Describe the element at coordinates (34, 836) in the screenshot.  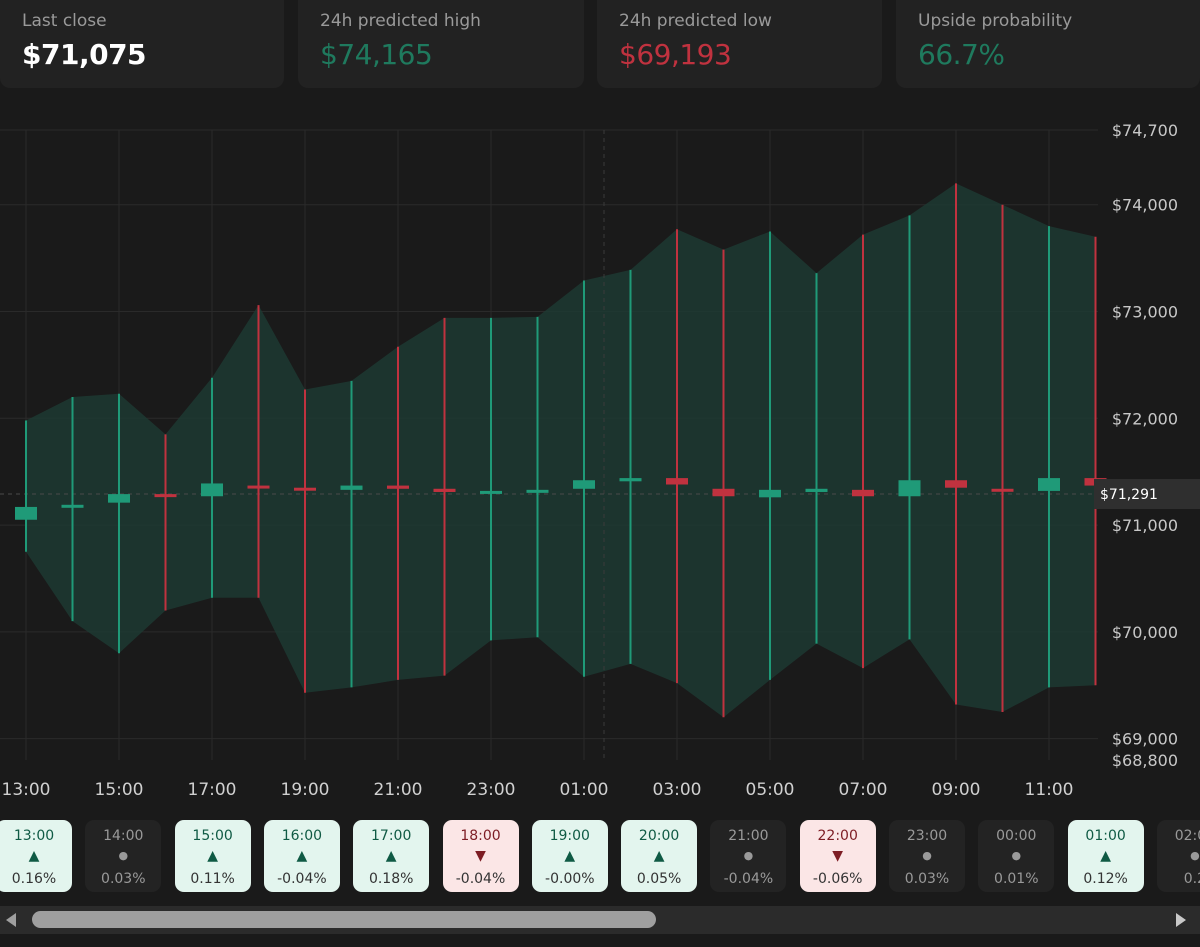
I see `hourly-time: 13:00` at that location.